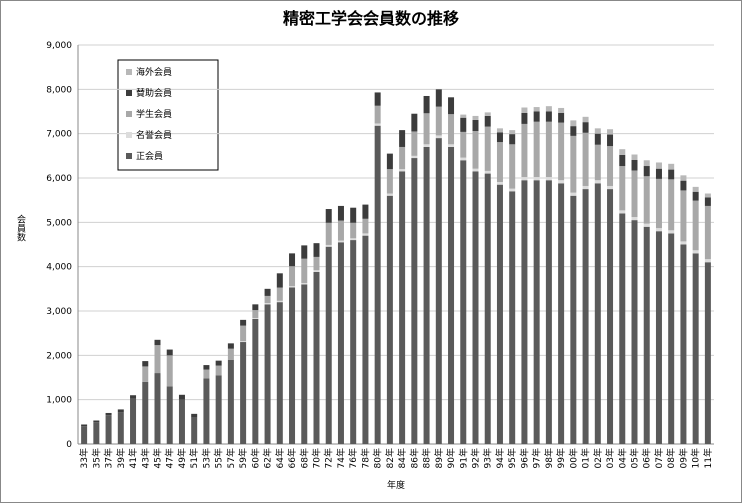  What do you see at coordinates (402, 458) in the screenshot?
I see `x-tick-label: 84年` at bounding box center [402, 458].